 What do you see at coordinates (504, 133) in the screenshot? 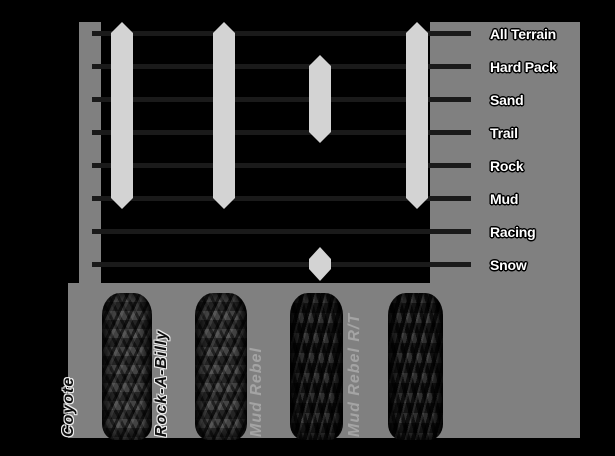
I see `terrain-label-trail: Trail` at bounding box center [504, 133].